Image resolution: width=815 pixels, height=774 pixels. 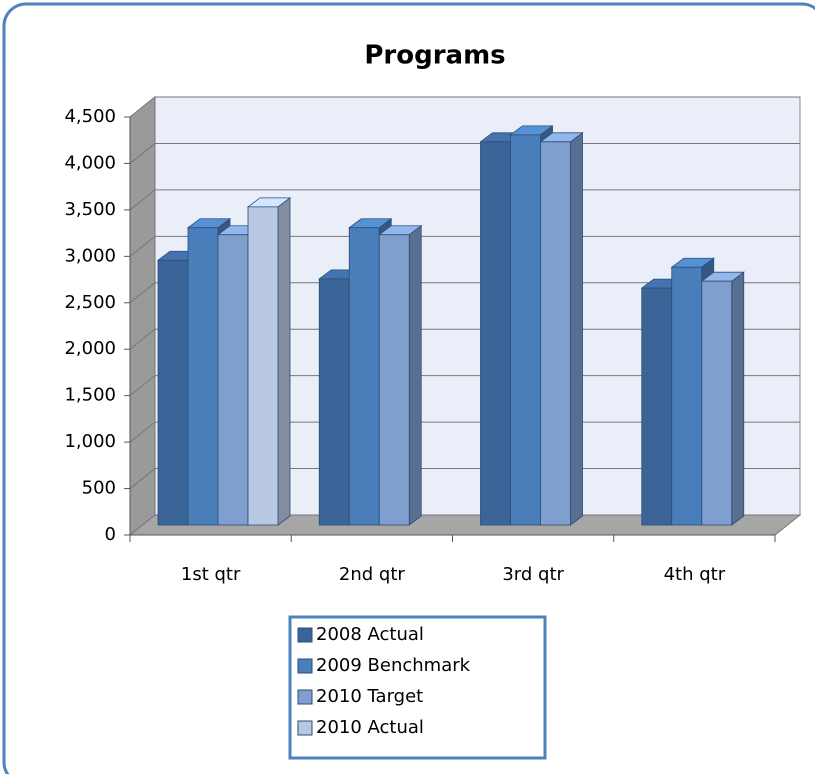 What do you see at coordinates (695, 574) in the screenshot?
I see `x-tick-label: 4th qtr` at bounding box center [695, 574].